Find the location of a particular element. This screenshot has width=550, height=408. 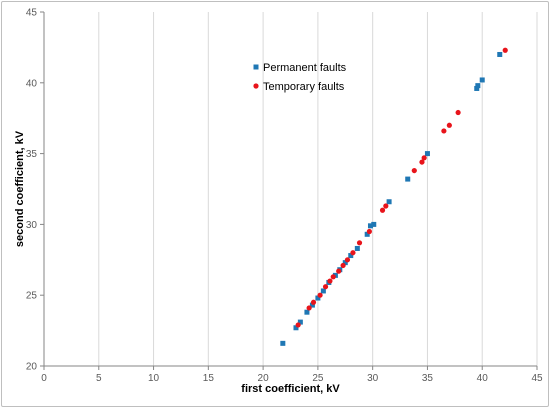

legend-label: Temporary faults is located at coordinates (304, 87).